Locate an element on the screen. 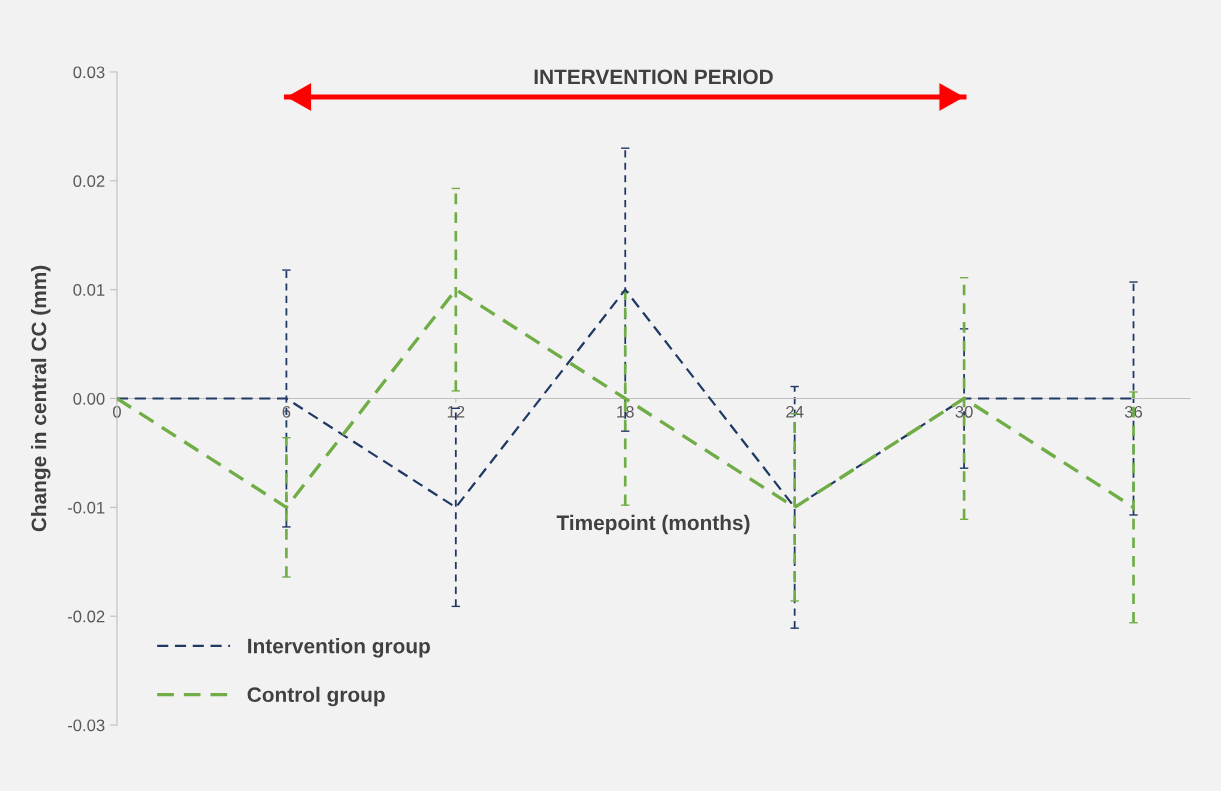 The image size is (1221, 791). y-axis-title: Change in central CC (mm) is located at coordinates (41, 398).